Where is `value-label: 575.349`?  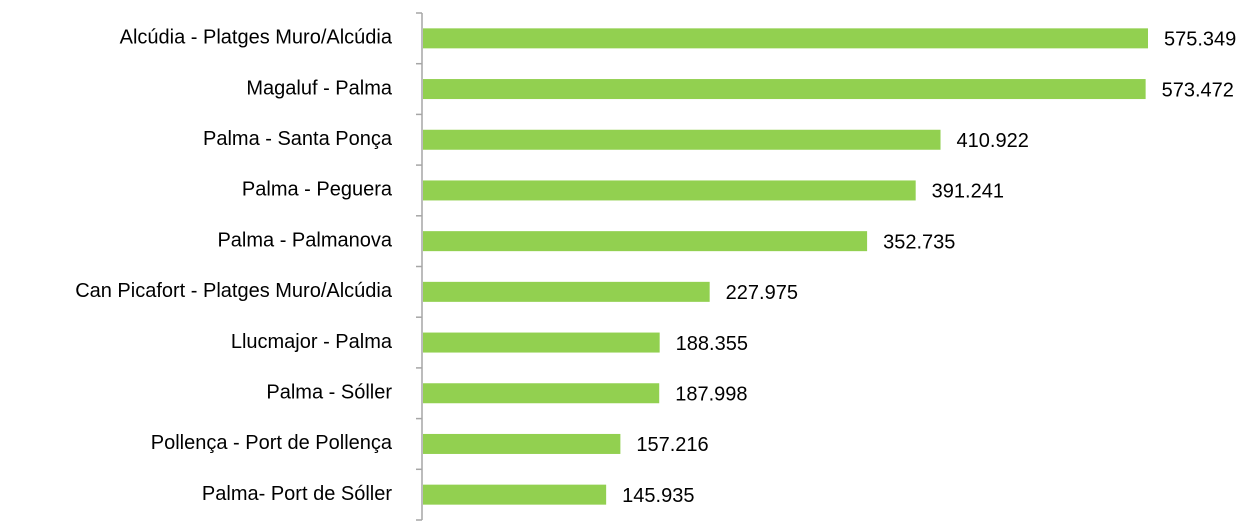
value-label: 575.349 is located at coordinates (1200, 40).